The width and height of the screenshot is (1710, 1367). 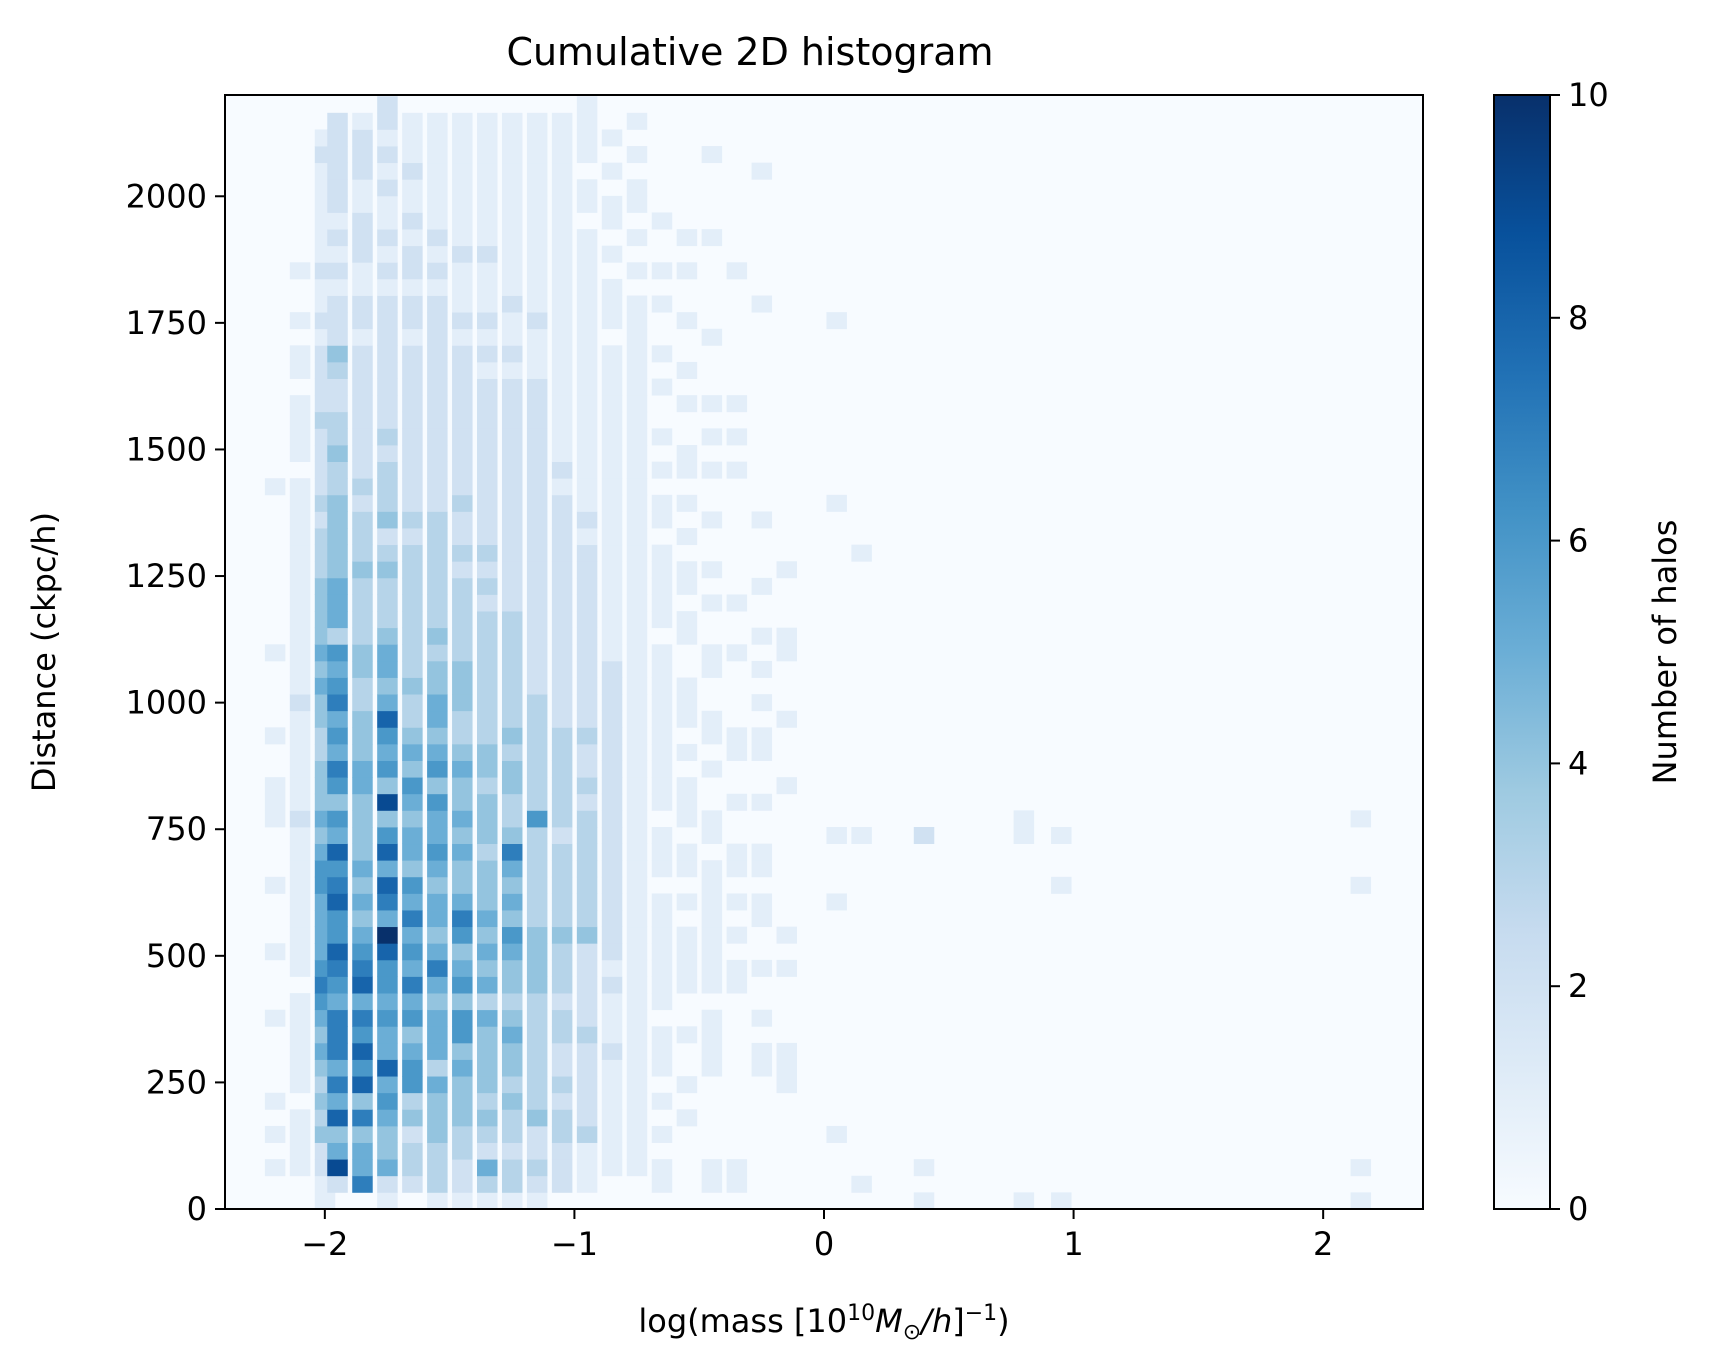 I want to click on y-axis: 0 250 500 750 1000 1250 1500 1750 2000, so click(x=175, y=702).